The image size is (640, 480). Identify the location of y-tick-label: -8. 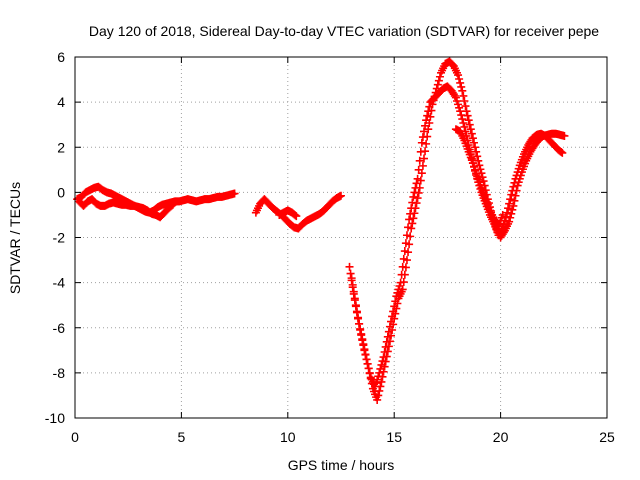
(59, 373).